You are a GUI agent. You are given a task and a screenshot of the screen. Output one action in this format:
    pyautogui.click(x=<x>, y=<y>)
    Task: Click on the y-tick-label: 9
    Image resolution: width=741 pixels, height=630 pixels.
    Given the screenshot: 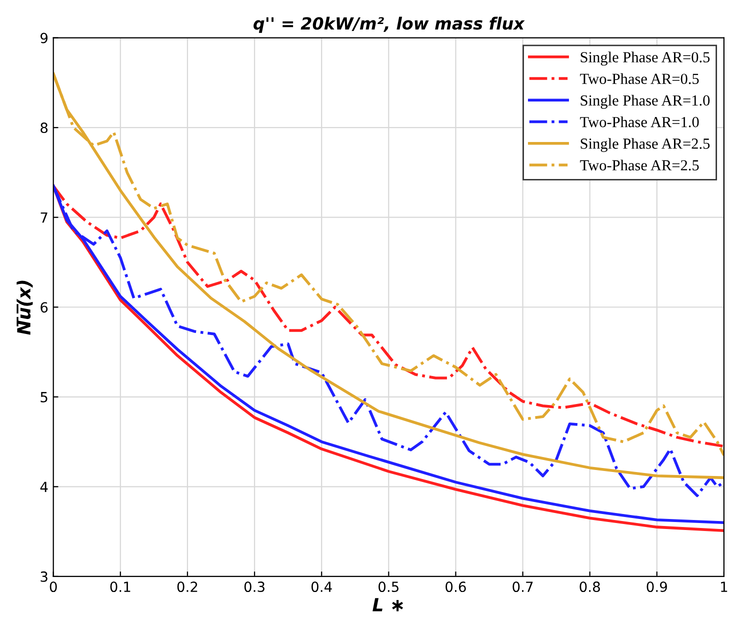 What is the action you would take?
    pyautogui.click(x=44, y=38)
    